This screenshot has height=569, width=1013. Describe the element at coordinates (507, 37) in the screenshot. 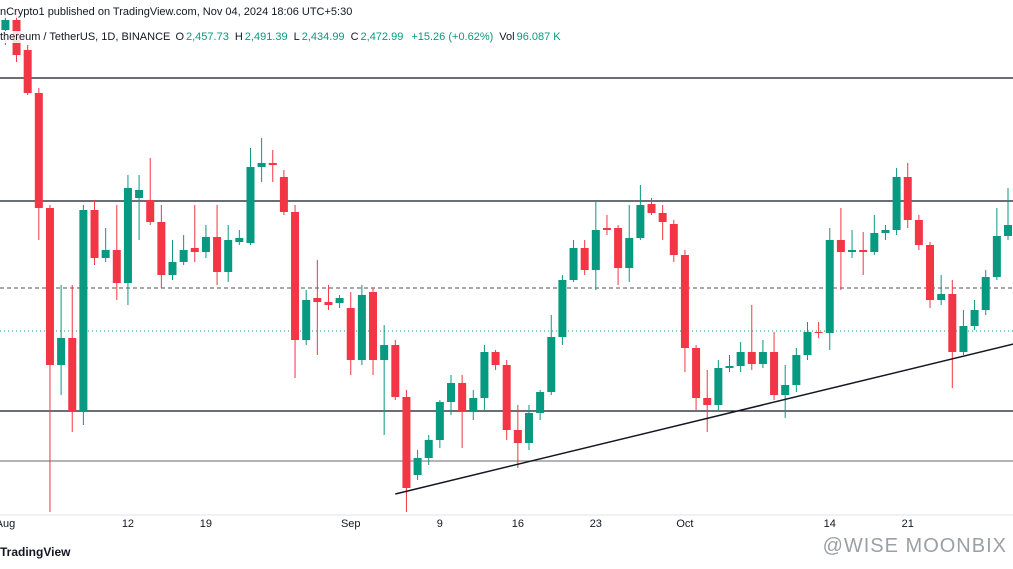

I see `legend-label: Vol` at that location.